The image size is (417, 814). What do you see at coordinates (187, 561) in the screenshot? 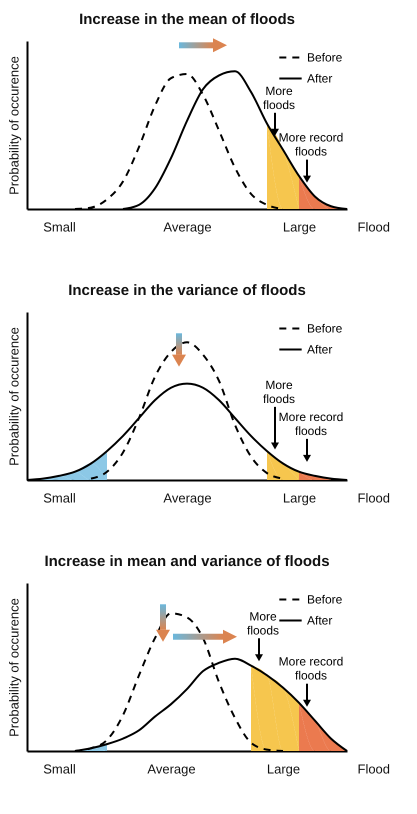
I see `chart-title: Increase in mean and variance of floods` at bounding box center [187, 561].